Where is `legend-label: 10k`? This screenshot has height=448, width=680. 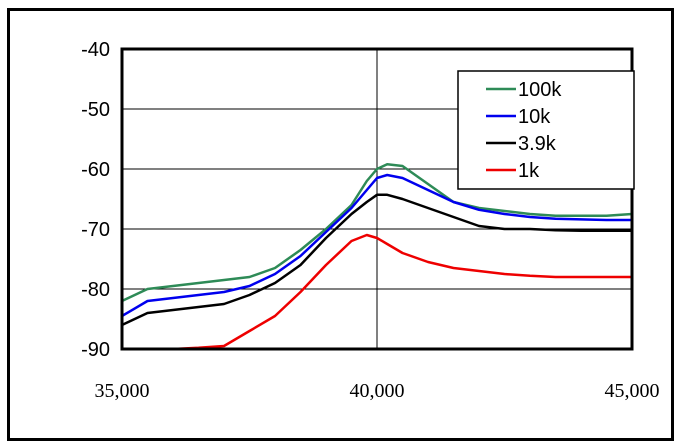 legend-label: 10k is located at coordinates (534, 117).